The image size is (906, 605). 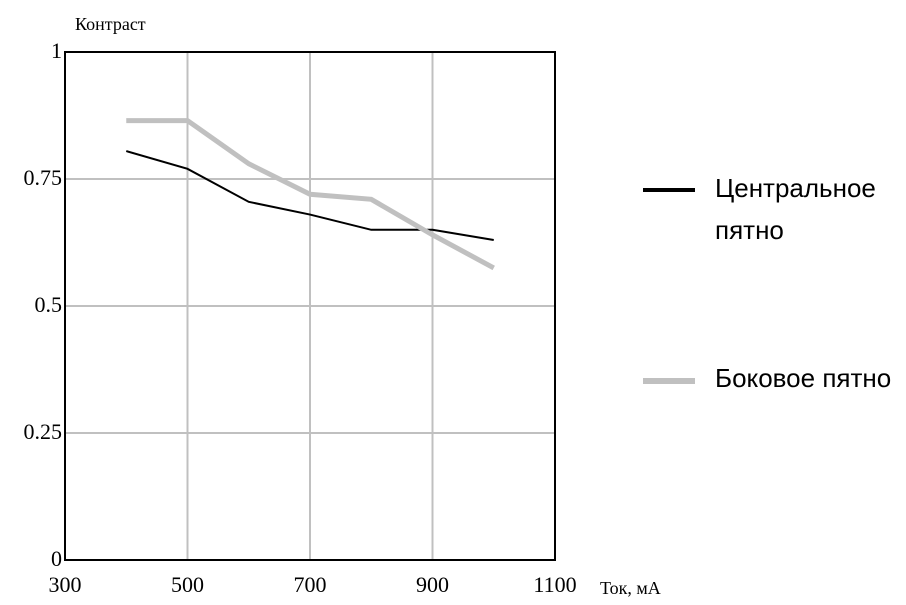 What do you see at coordinates (56, 50) in the screenshot?
I see `y-tick-label: 1` at bounding box center [56, 50].